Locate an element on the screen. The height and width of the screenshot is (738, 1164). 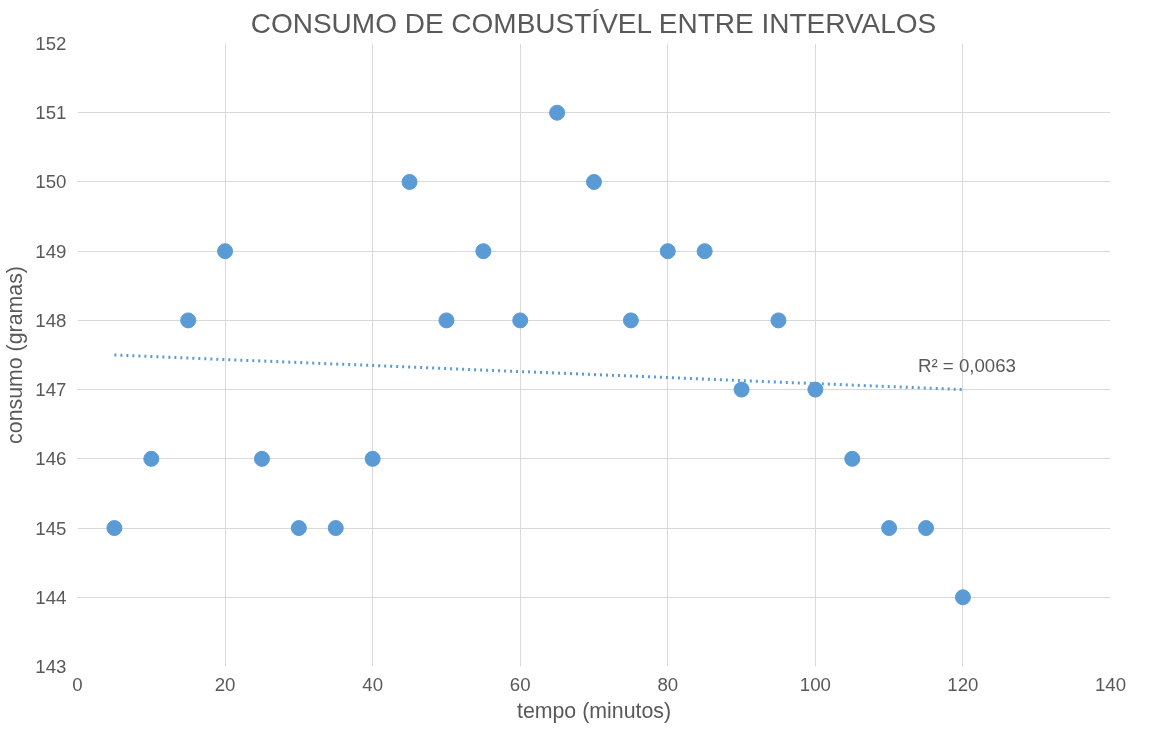
x-axis-title: tempo (minutos) is located at coordinates (594, 710).